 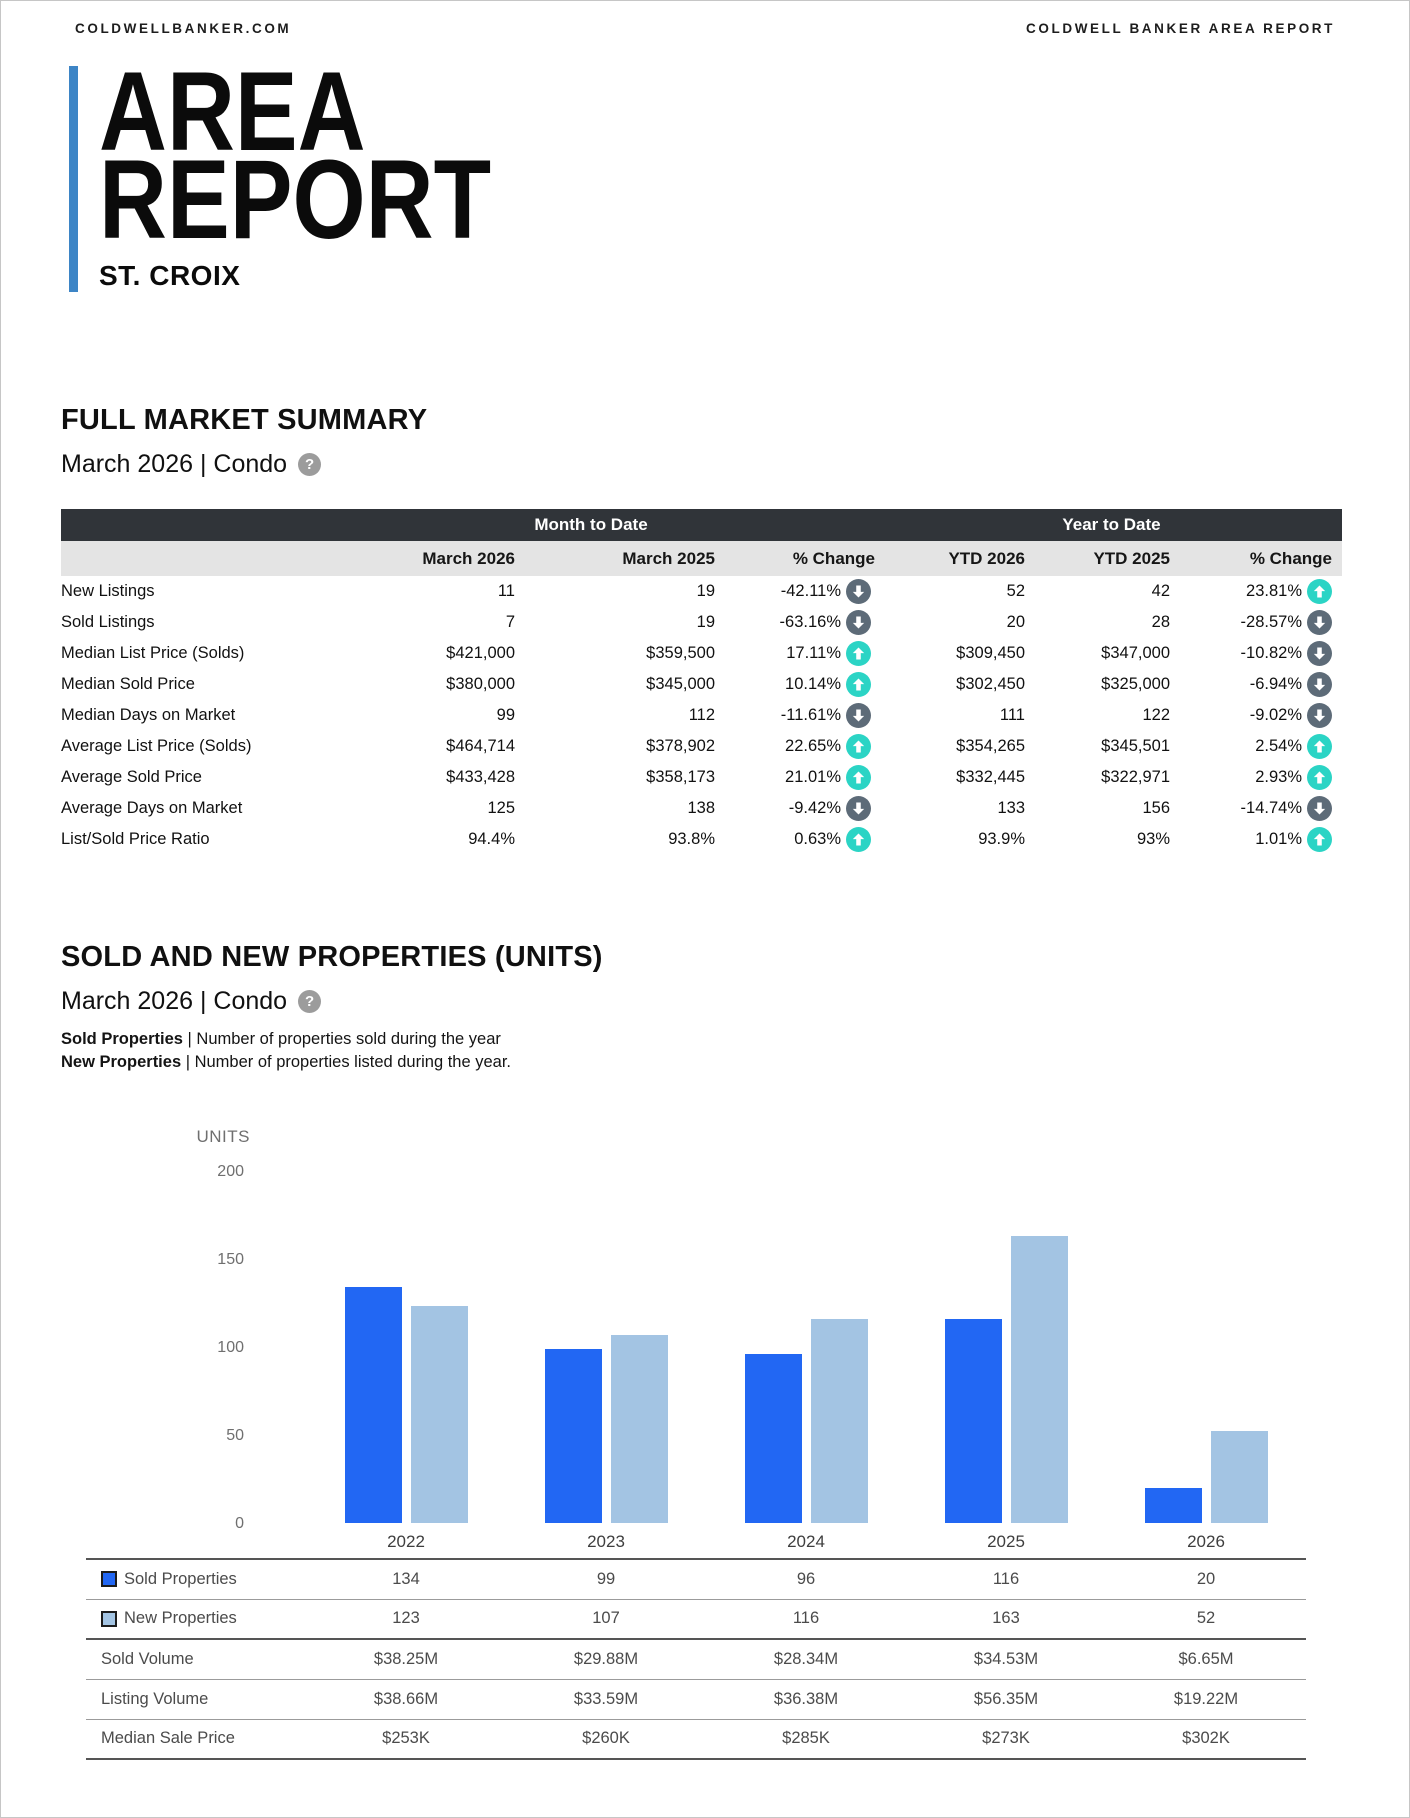 I want to click on ytd-change-cell: -28.57%, so click(x=1259, y=622).